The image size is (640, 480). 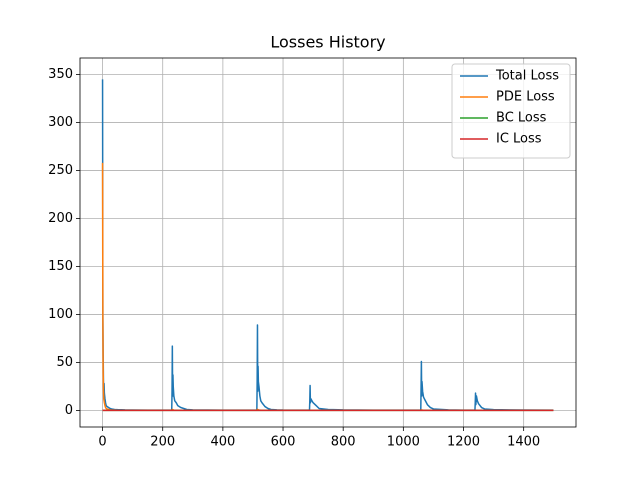 What do you see at coordinates (519, 139) in the screenshot?
I see `legend-label: IC Loss` at bounding box center [519, 139].